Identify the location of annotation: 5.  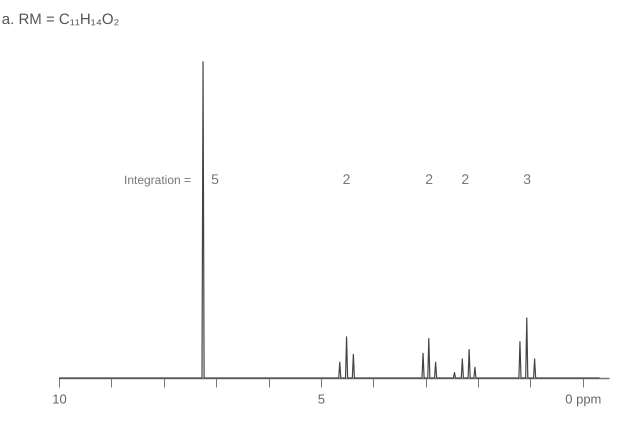
(215, 179).